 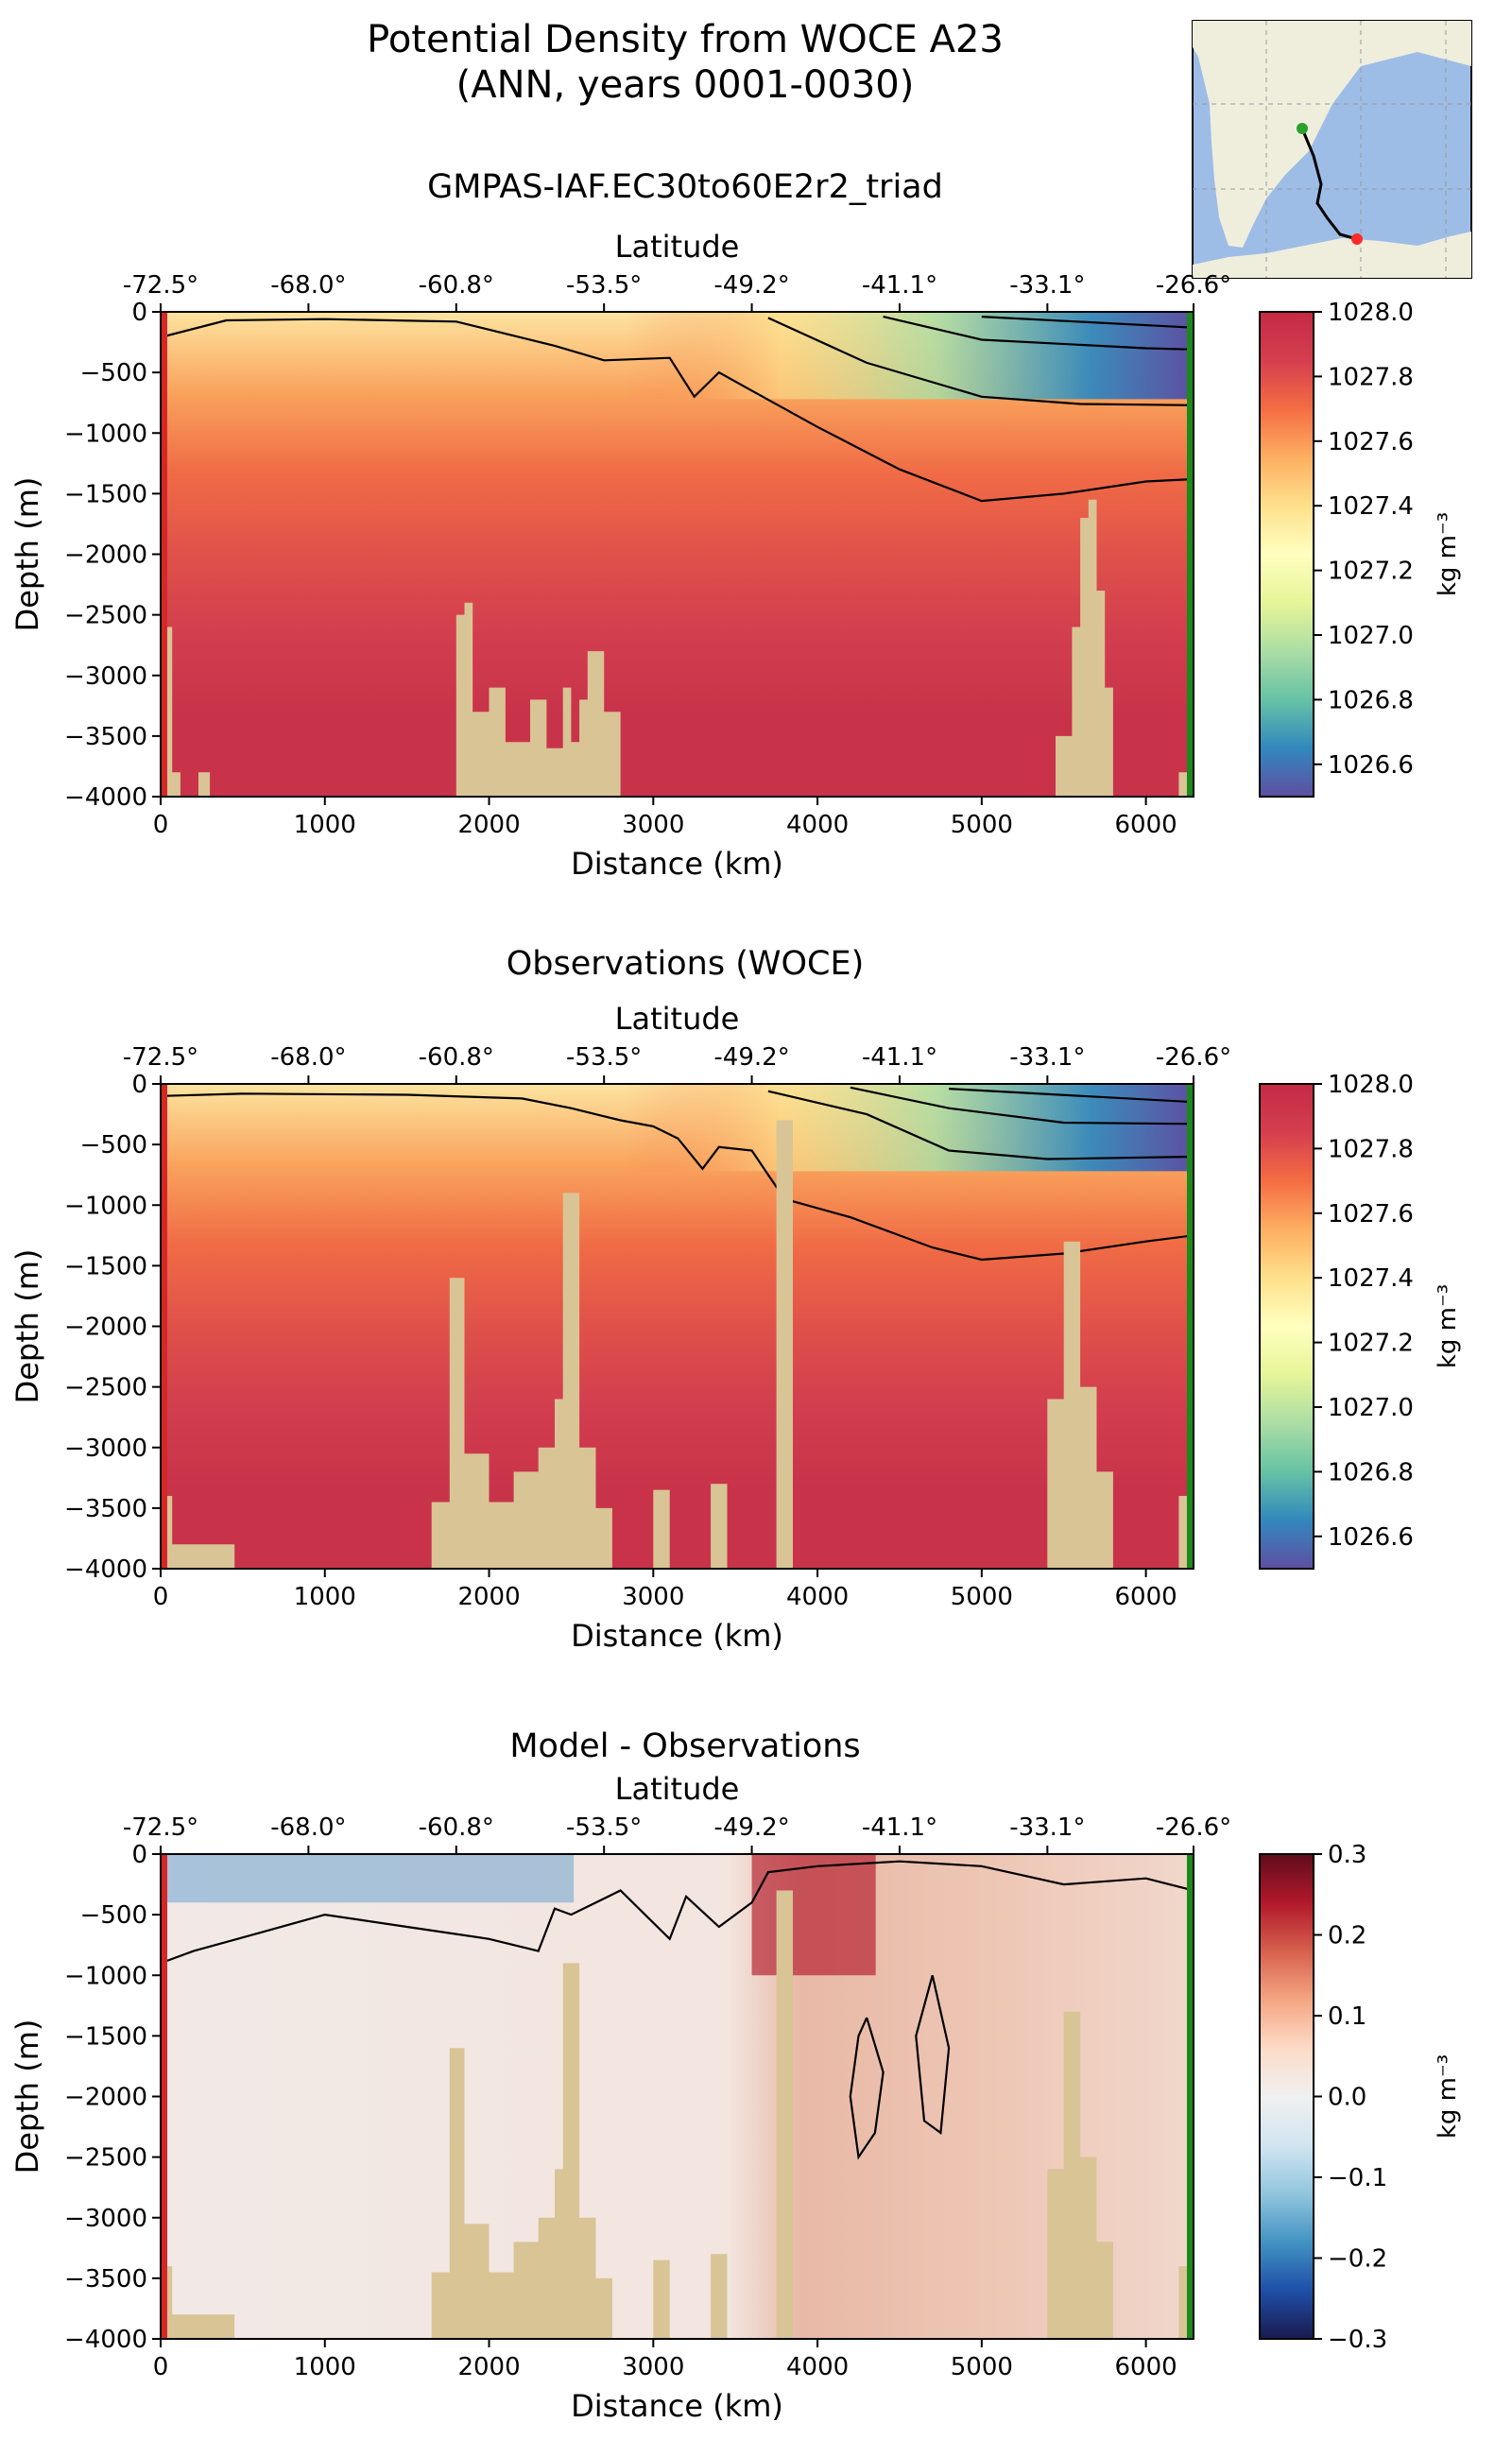 What do you see at coordinates (1302, 128) in the screenshot?
I see `inset-map-start-marker` at bounding box center [1302, 128].